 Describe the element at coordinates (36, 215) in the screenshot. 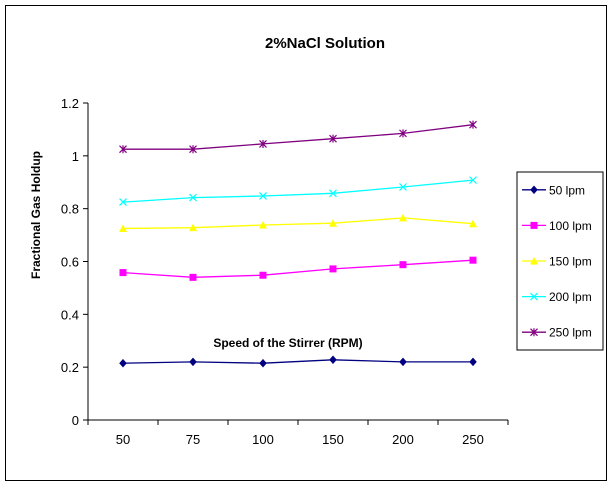

I see `y-axis-title: Fractional Gas Holdup` at that location.